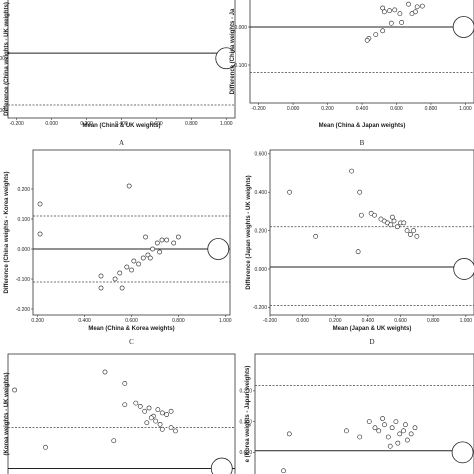  I want to click on y-tick-label: 0.100, so click(245, 422).